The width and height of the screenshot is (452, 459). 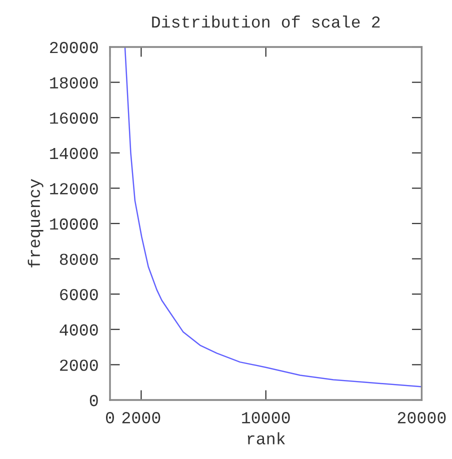 What do you see at coordinates (141, 418) in the screenshot?
I see `x-tick-label: 2000` at bounding box center [141, 418].